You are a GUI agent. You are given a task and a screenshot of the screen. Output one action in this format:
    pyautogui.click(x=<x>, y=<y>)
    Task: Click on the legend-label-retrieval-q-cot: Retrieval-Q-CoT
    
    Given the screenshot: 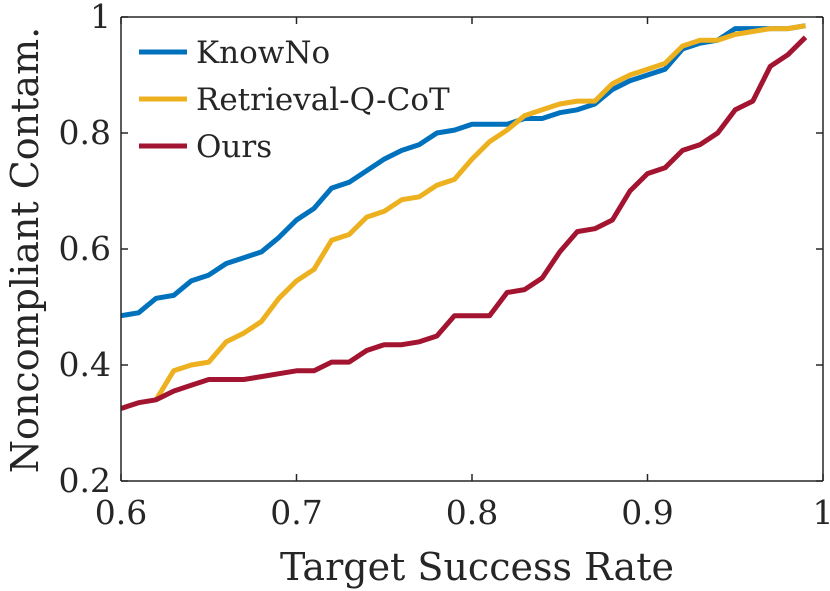 What is the action you would take?
    pyautogui.click(x=323, y=100)
    